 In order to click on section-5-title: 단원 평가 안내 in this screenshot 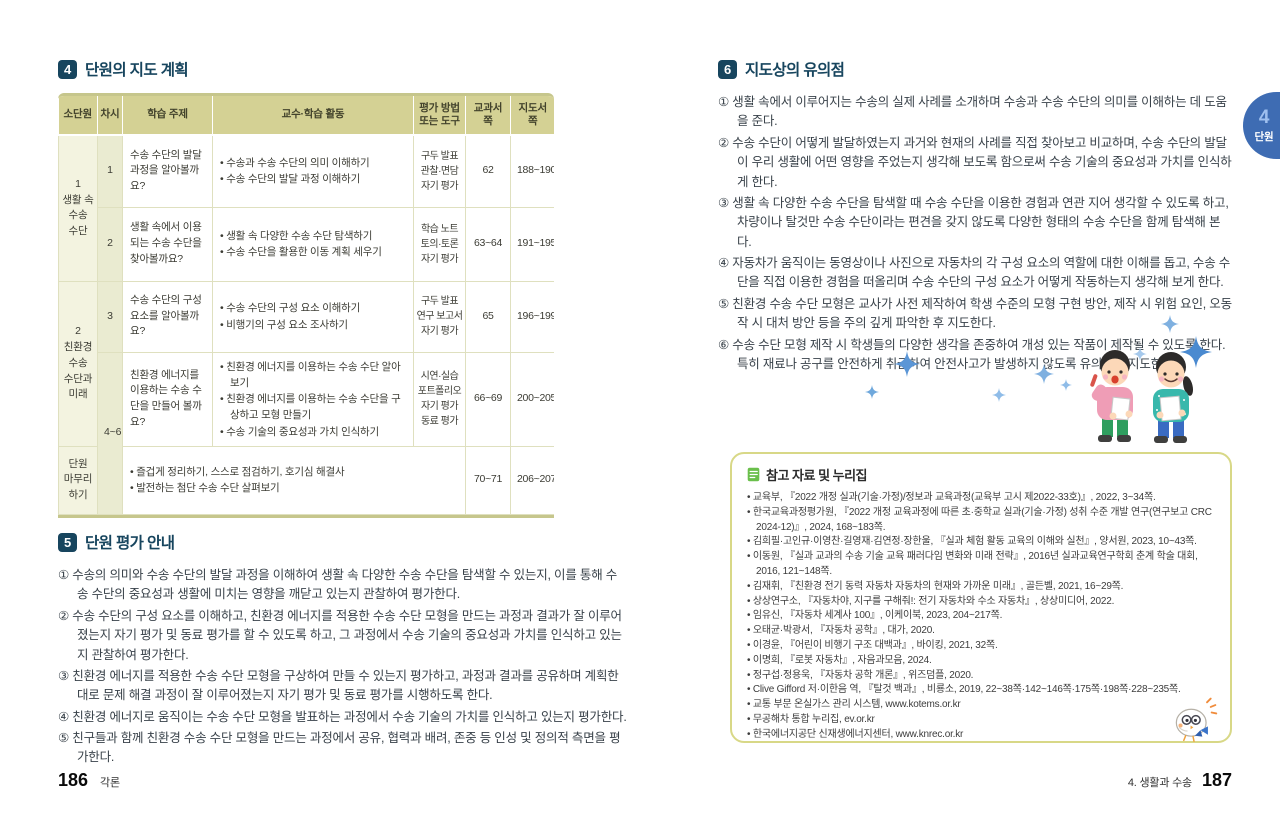, I will do `click(130, 543)`.